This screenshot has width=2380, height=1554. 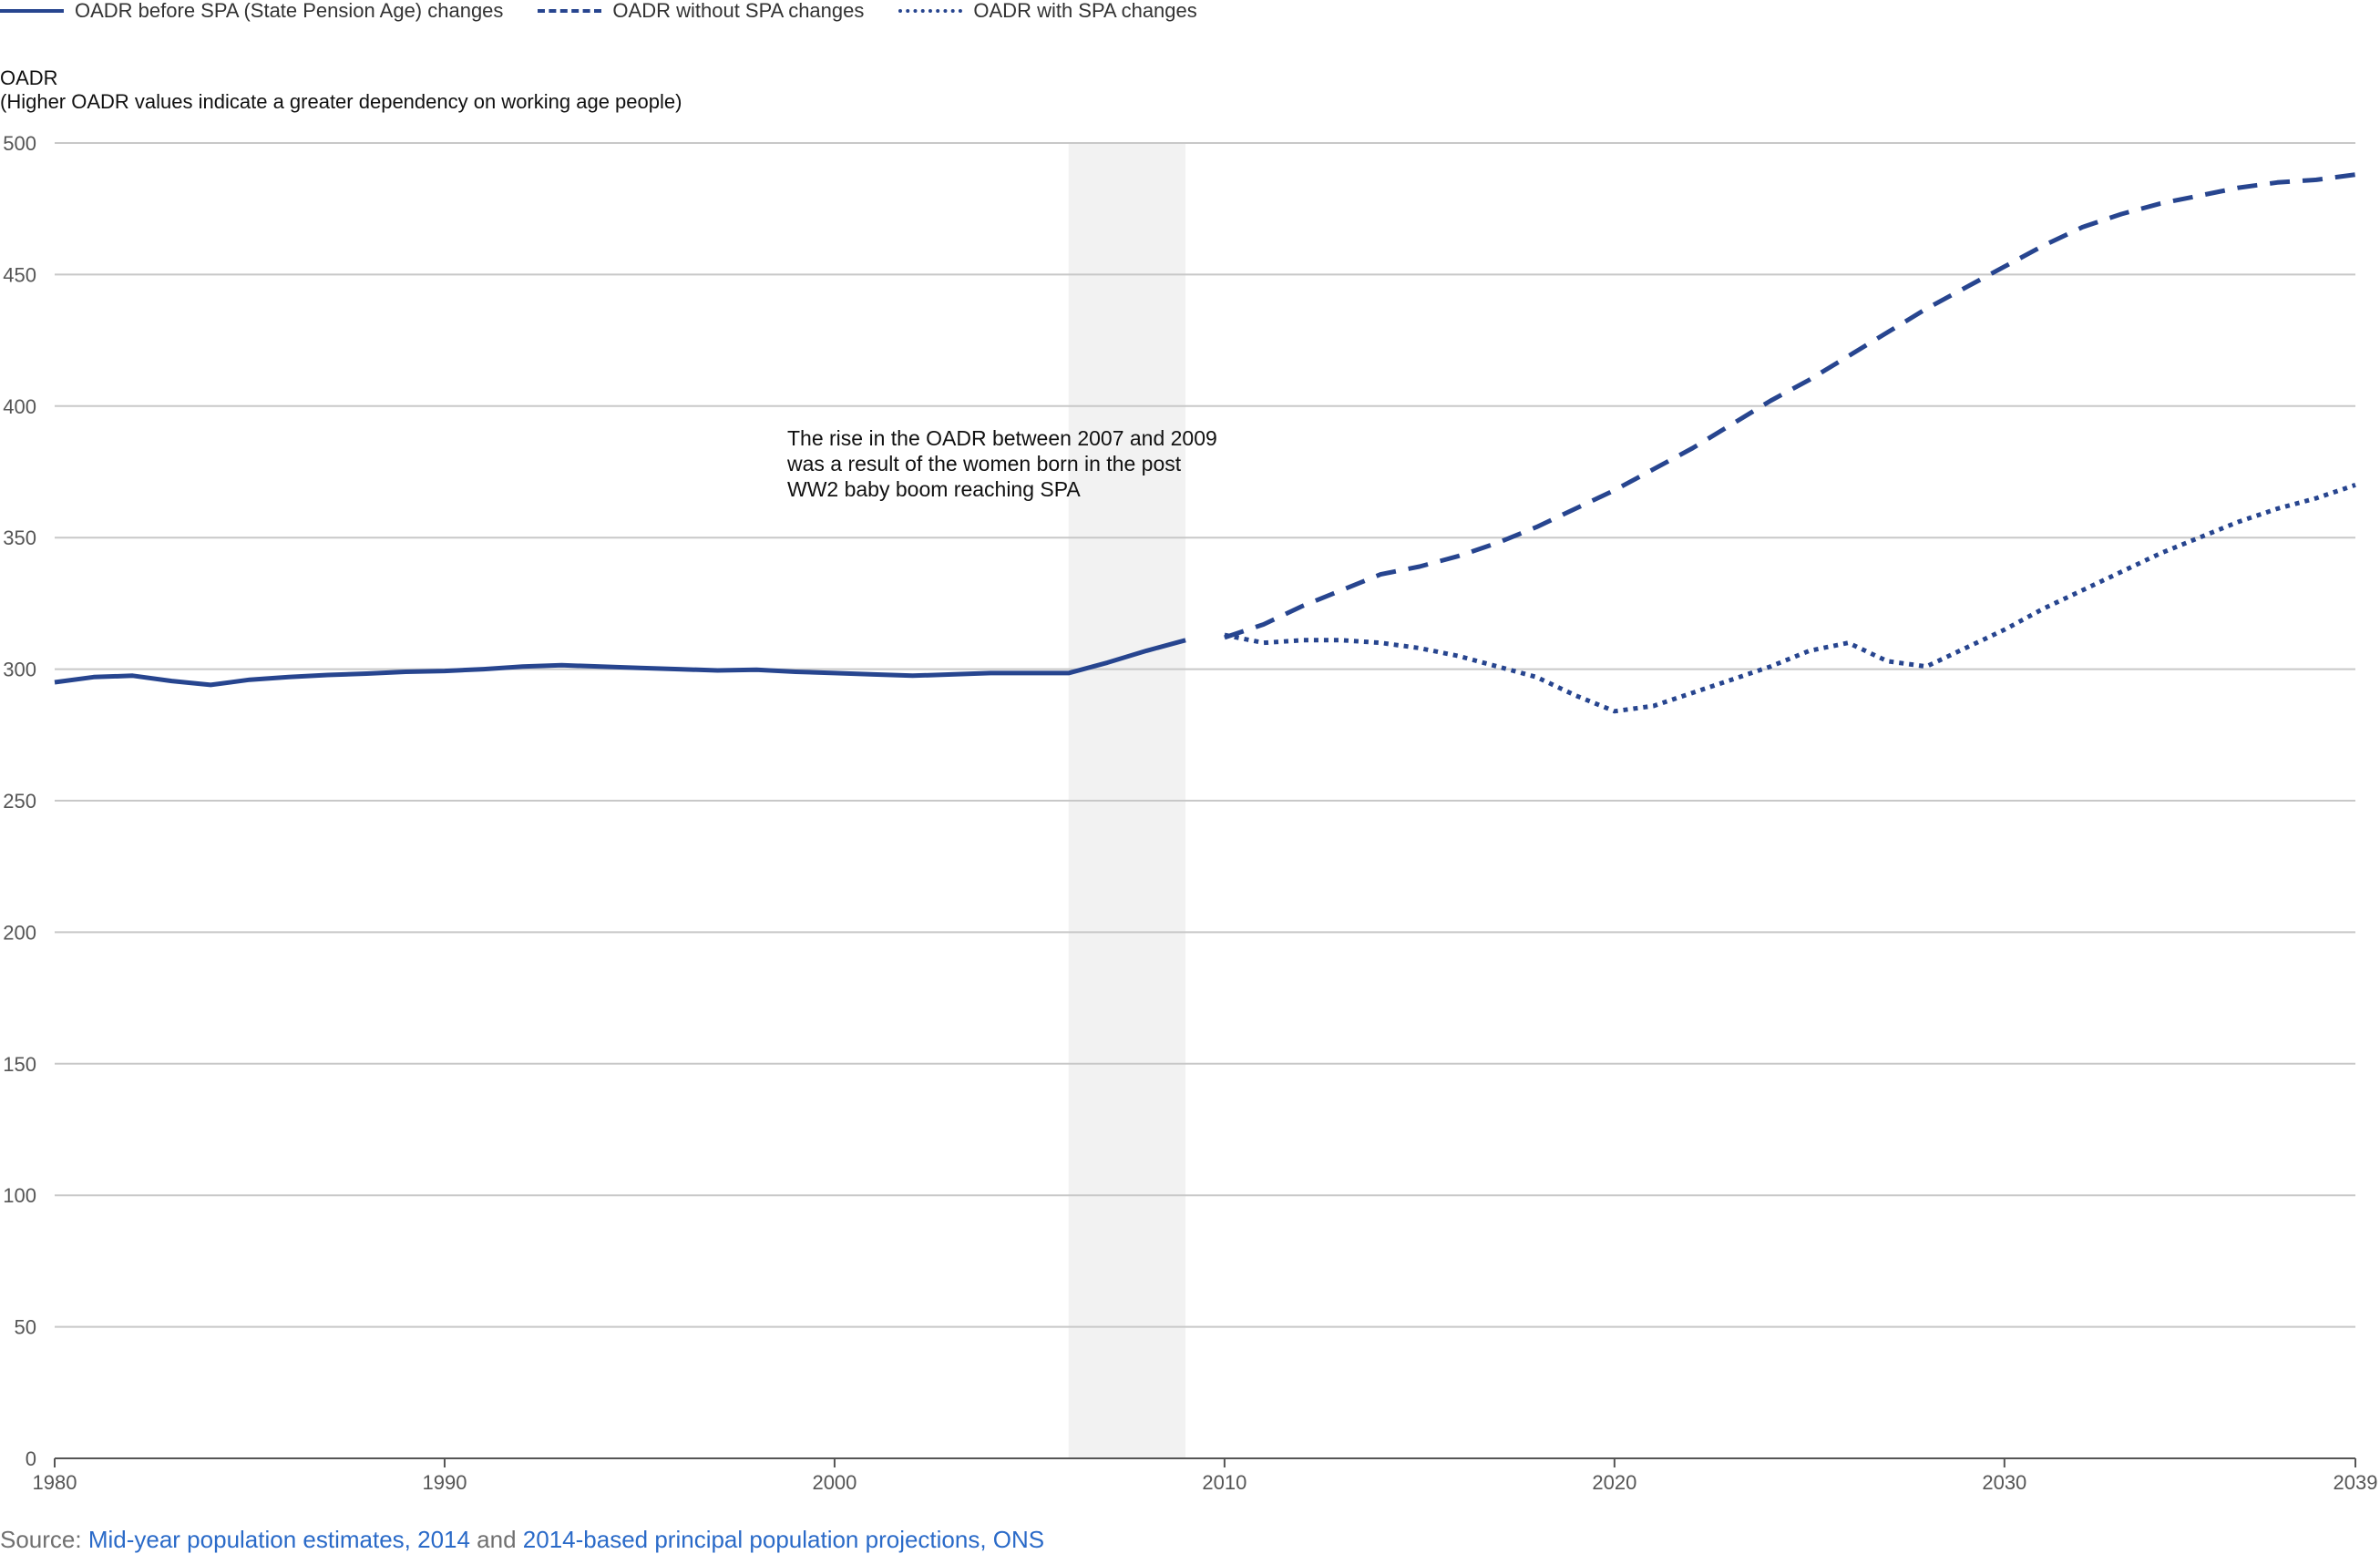 What do you see at coordinates (620, 663) in the screenshot?
I see `series-line-solid` at bounding box center [620, 663].